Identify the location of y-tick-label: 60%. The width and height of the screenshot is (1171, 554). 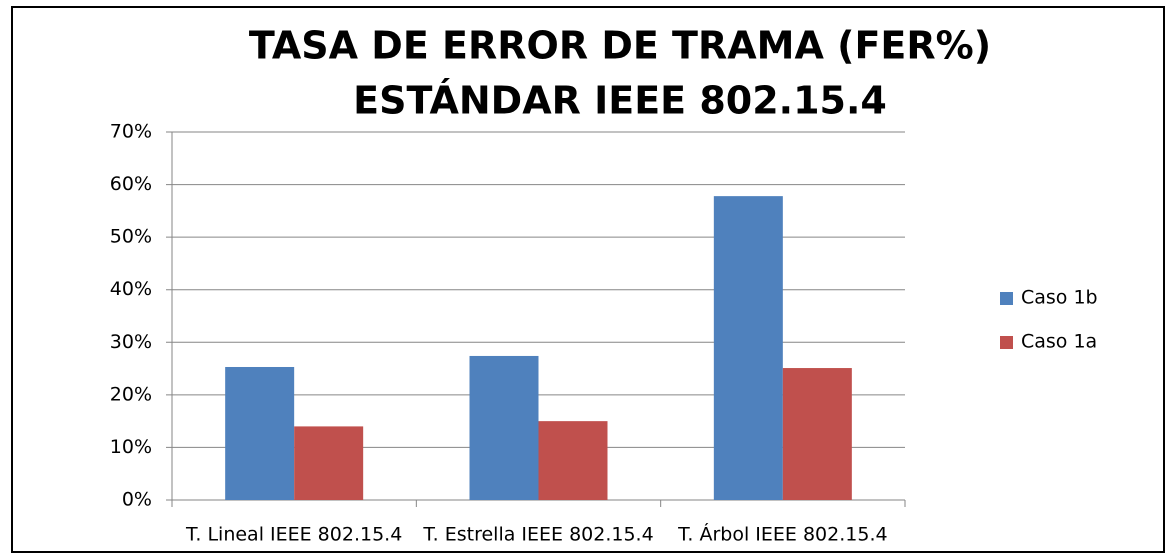
(131, 184).